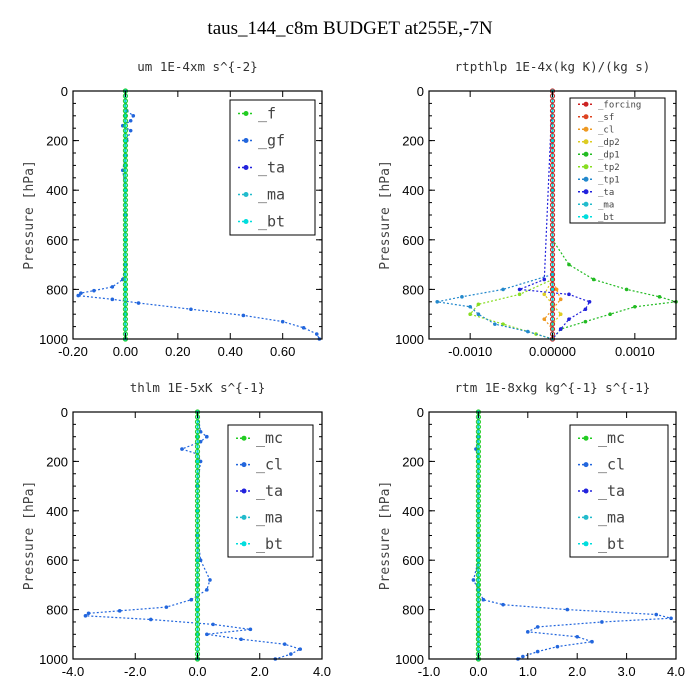 The height and width of the screenshot is (700, 700). What do you see at coordinates (609, 180) in the screenshot?
I see `legend-label: _tp1` at bounding box center [609, 180].